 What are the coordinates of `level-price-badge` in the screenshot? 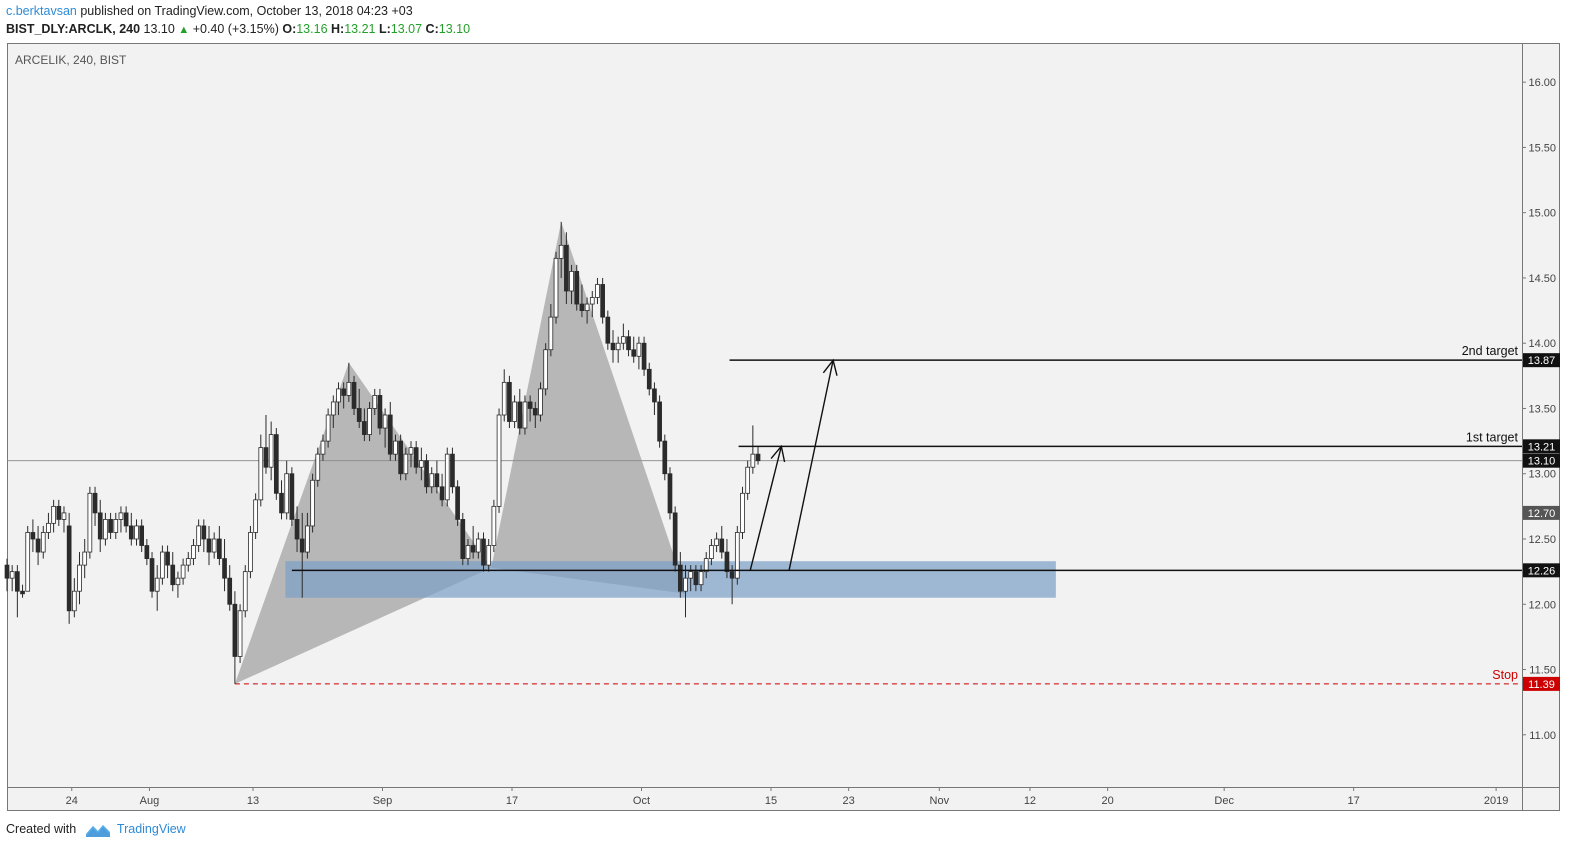 It's located at (1541, 570).